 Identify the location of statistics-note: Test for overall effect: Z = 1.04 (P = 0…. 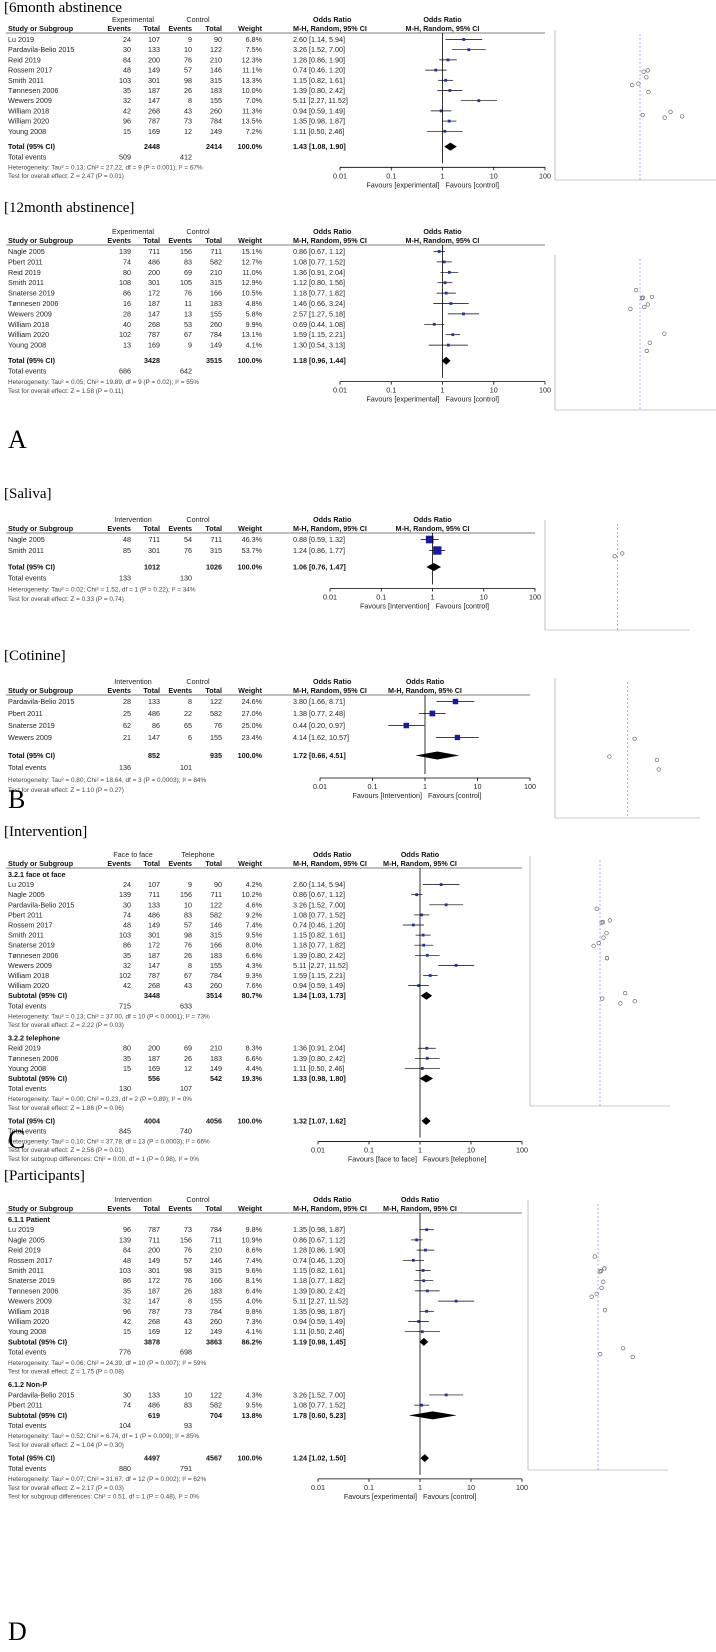
(66, 1445).